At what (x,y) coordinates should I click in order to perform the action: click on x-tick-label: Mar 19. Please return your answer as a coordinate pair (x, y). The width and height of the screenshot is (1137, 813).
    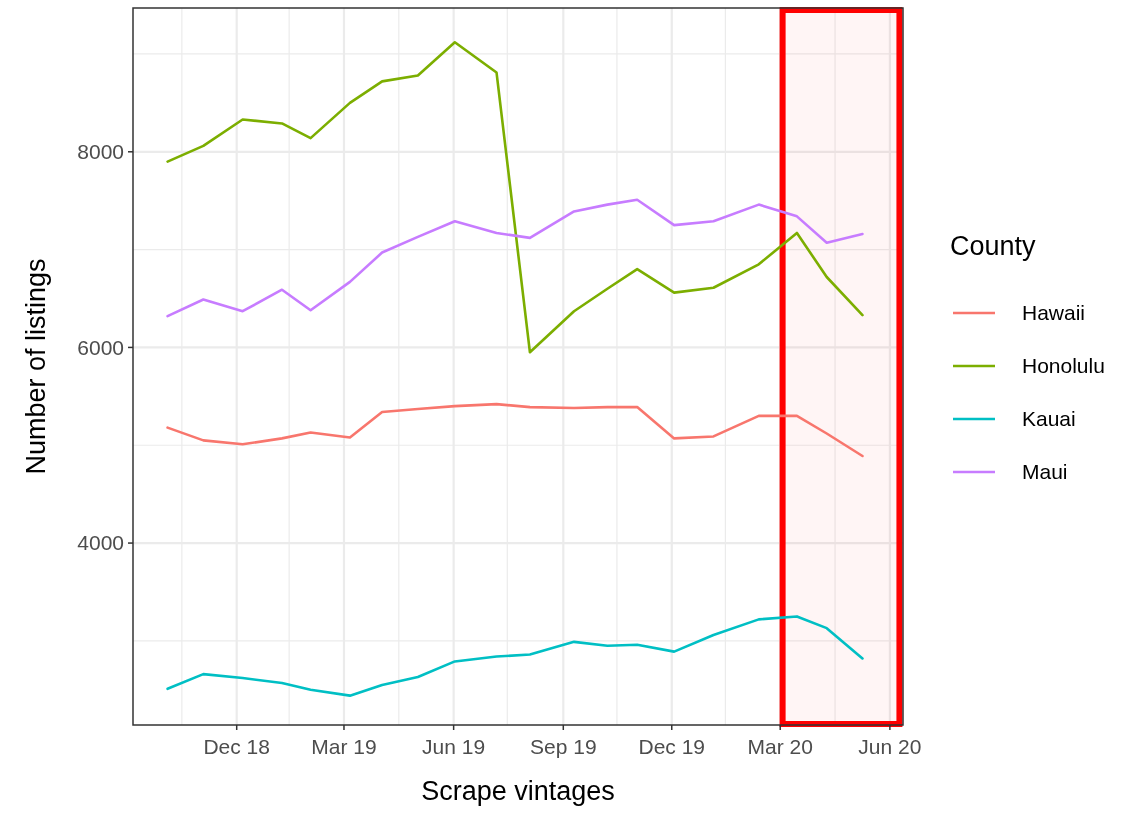
    Looking at the image, I should click on (344, 746).